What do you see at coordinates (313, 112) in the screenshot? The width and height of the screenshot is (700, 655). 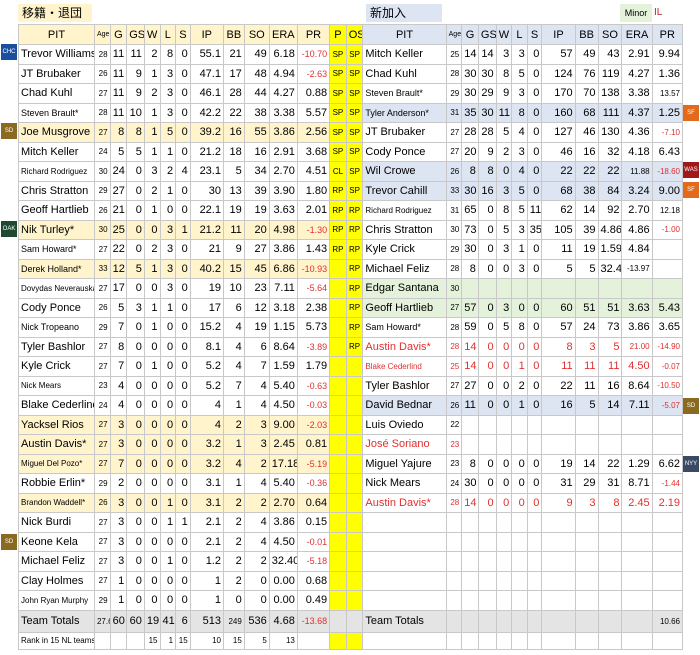 I see `left-stat-cell: 5.57` at bounding box center [313, 112].